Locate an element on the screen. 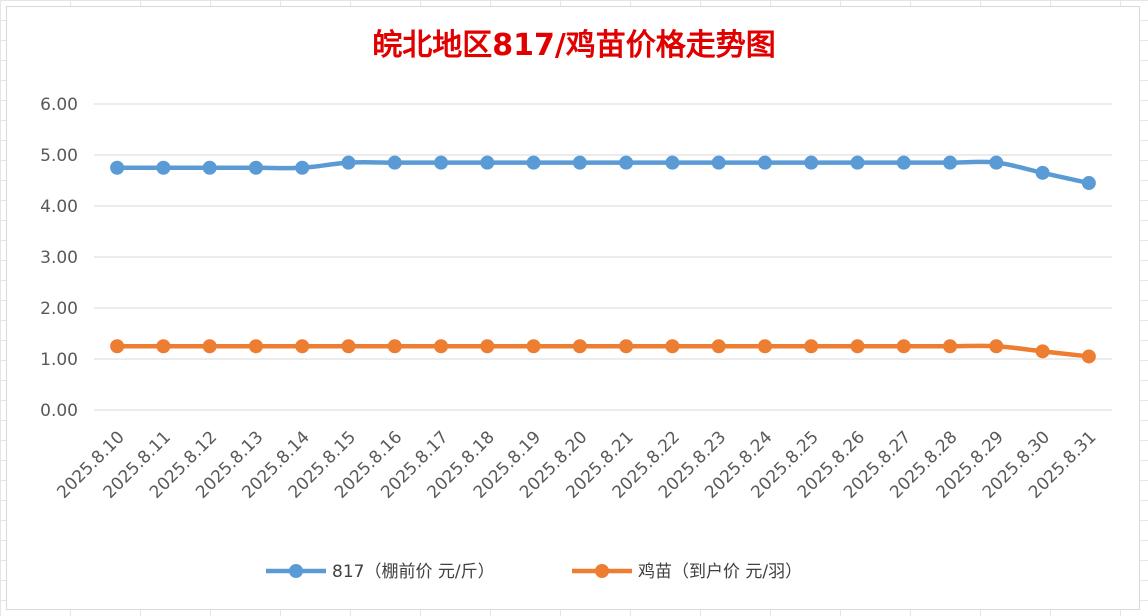 Image resolution: width=1148 pixels, height=616 pixels. y-tick-label: 4.00 is located at coordinates (59, 207).